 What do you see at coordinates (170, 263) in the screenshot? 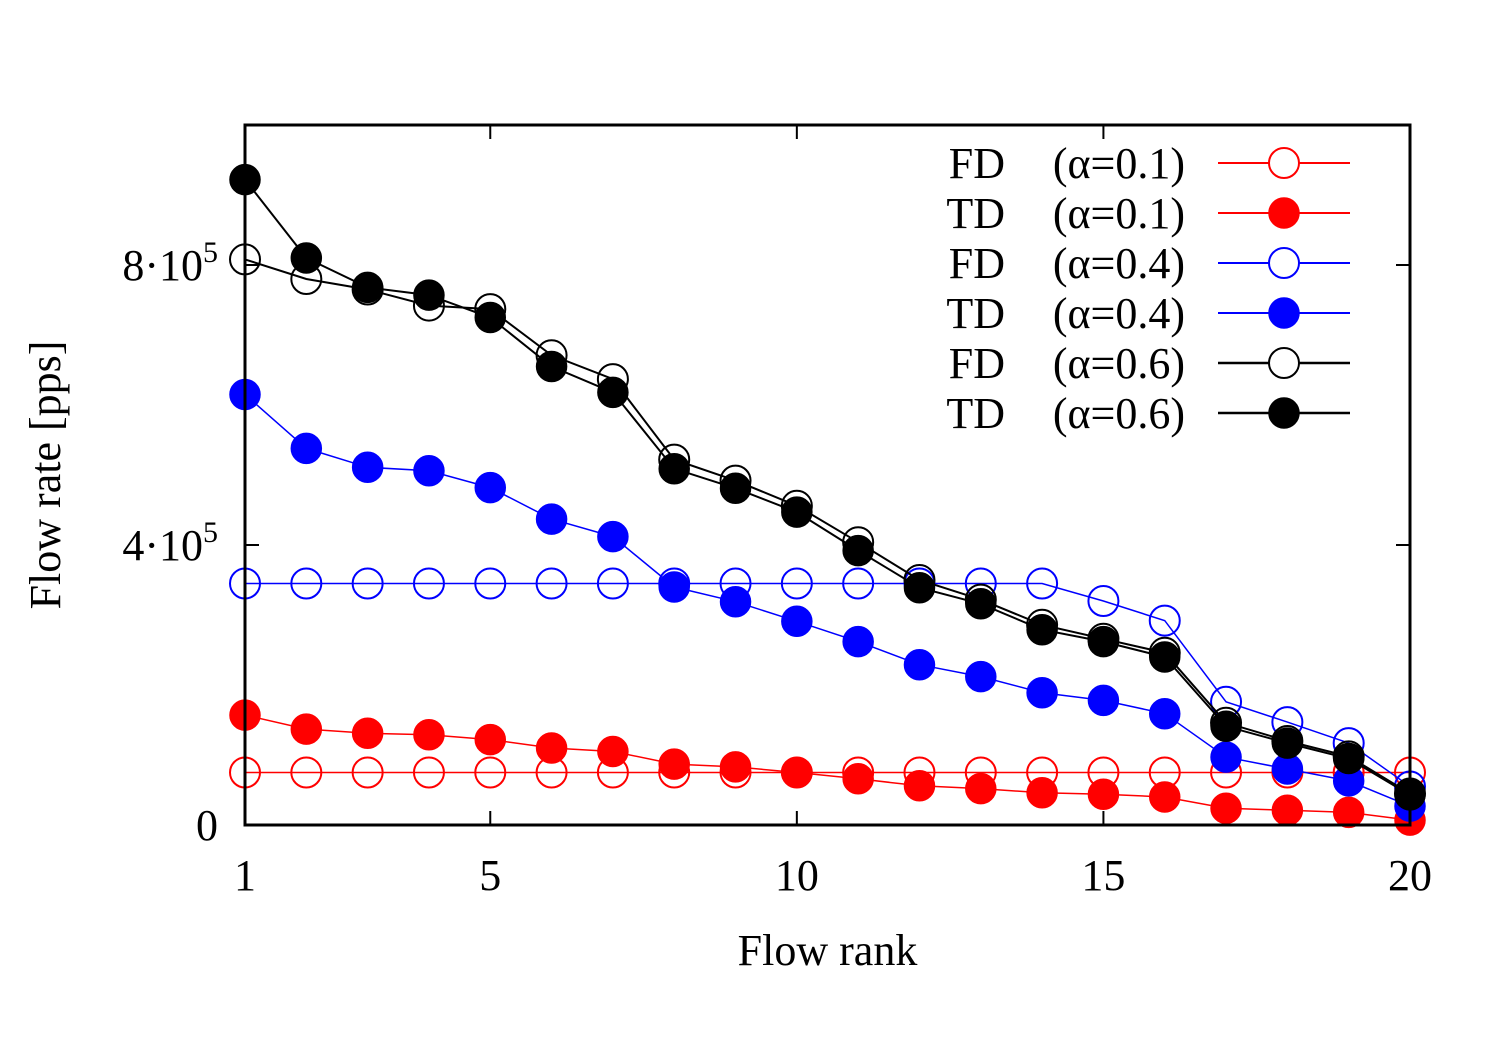
I see `y-tick-label: 8·10⁵` at bounding box center [170, 263].